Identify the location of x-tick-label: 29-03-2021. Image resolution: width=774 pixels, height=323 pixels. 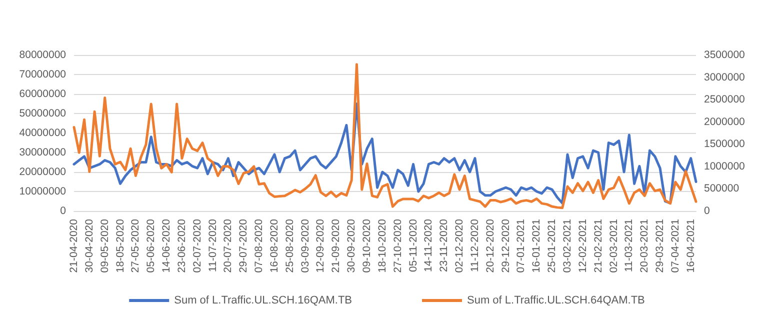
(660, 245).